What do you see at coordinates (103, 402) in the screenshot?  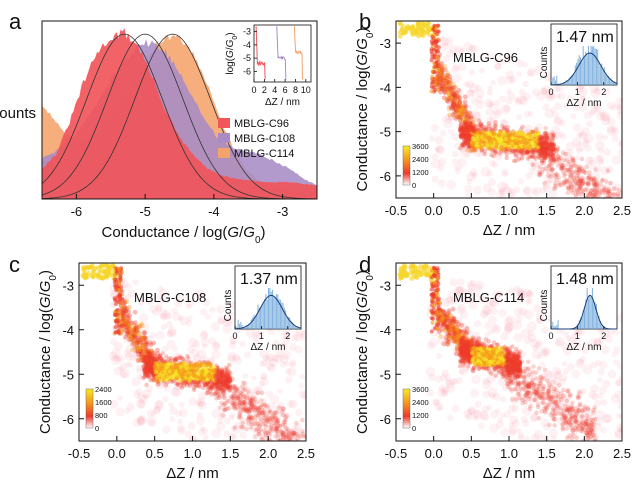 I see `panel-c-colorbar-label: 1600` at bounding box center [103, 402].